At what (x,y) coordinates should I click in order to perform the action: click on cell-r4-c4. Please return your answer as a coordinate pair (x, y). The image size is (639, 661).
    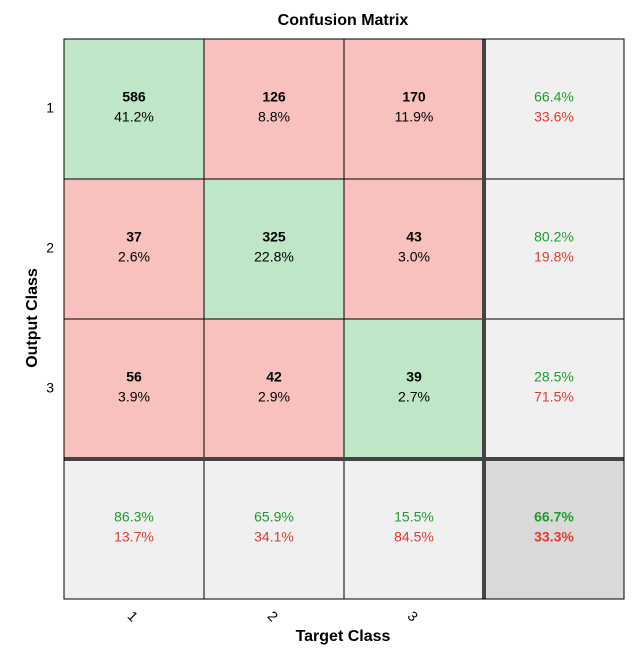
    Looking at the image, I should click on (554, 529).